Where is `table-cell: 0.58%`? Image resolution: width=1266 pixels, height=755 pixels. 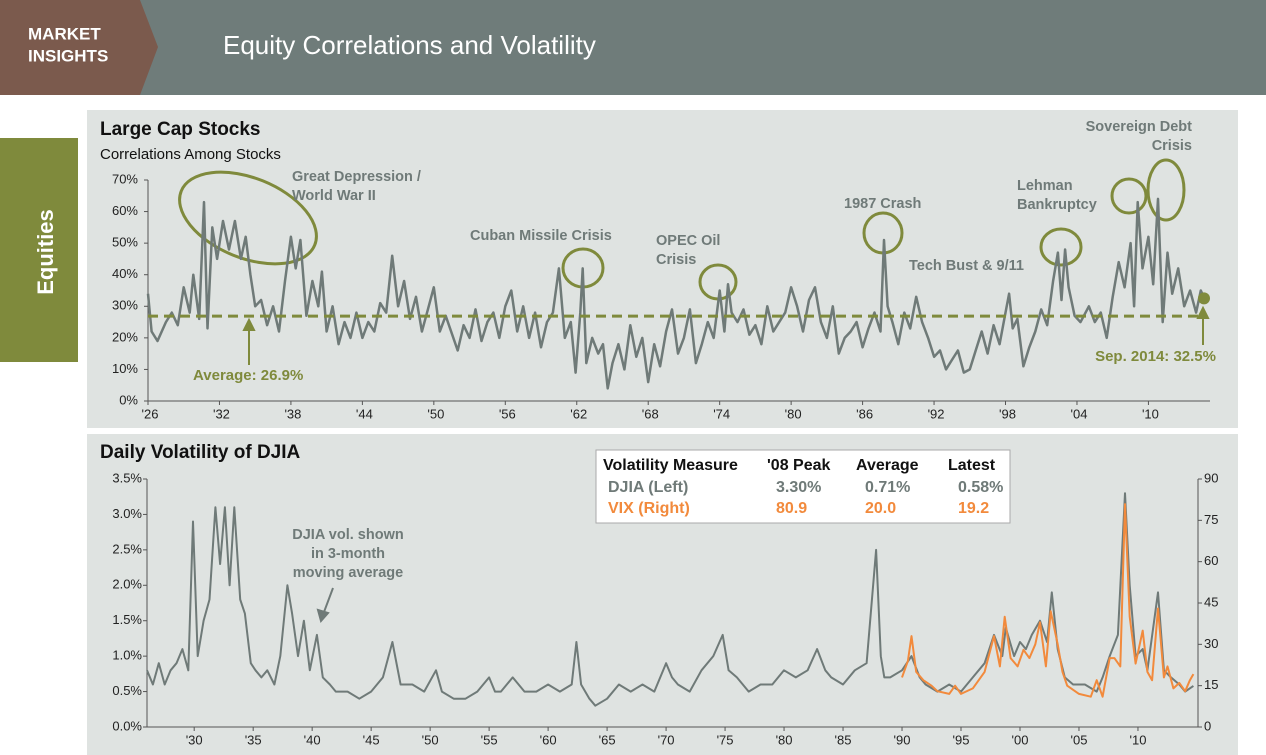 table-cell: 0.58% is located at coordinates (980, 487).